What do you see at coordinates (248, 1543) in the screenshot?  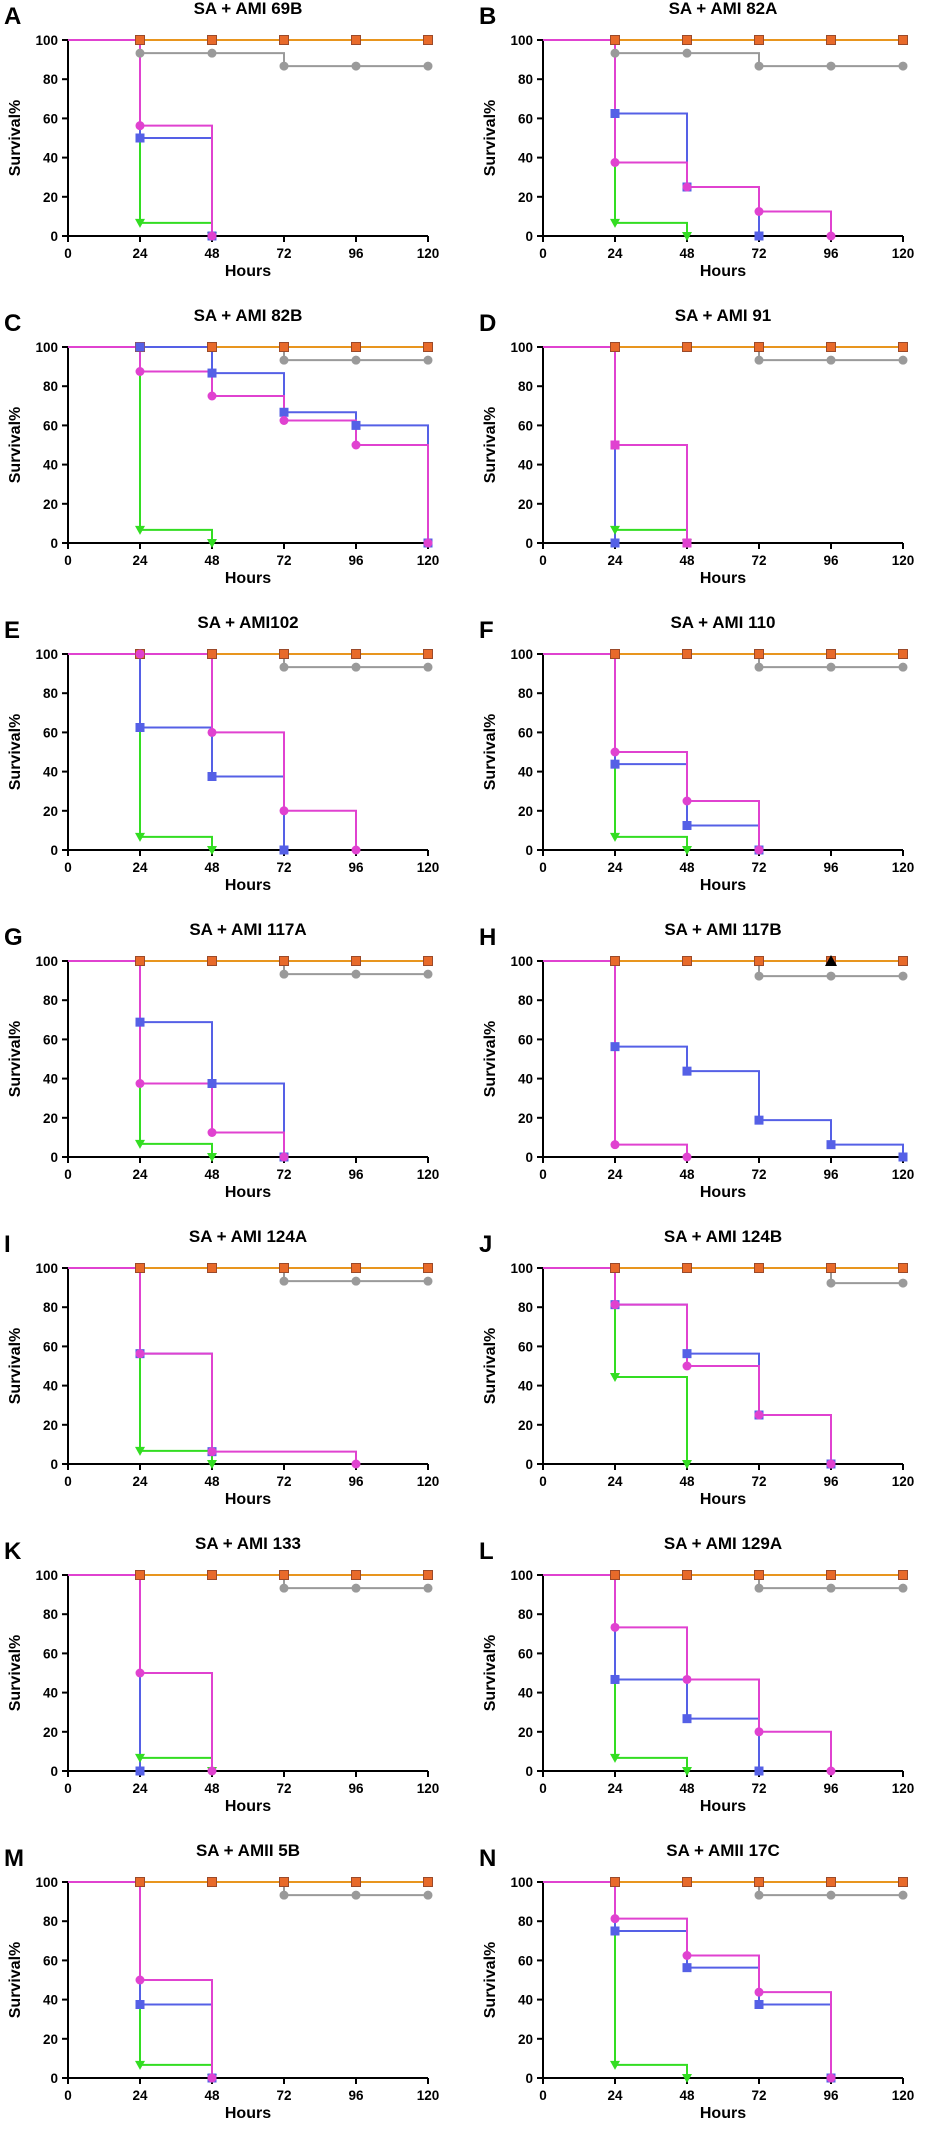 I see `chart-title: SA + AMI 133` at bounding box center [248, 1543].